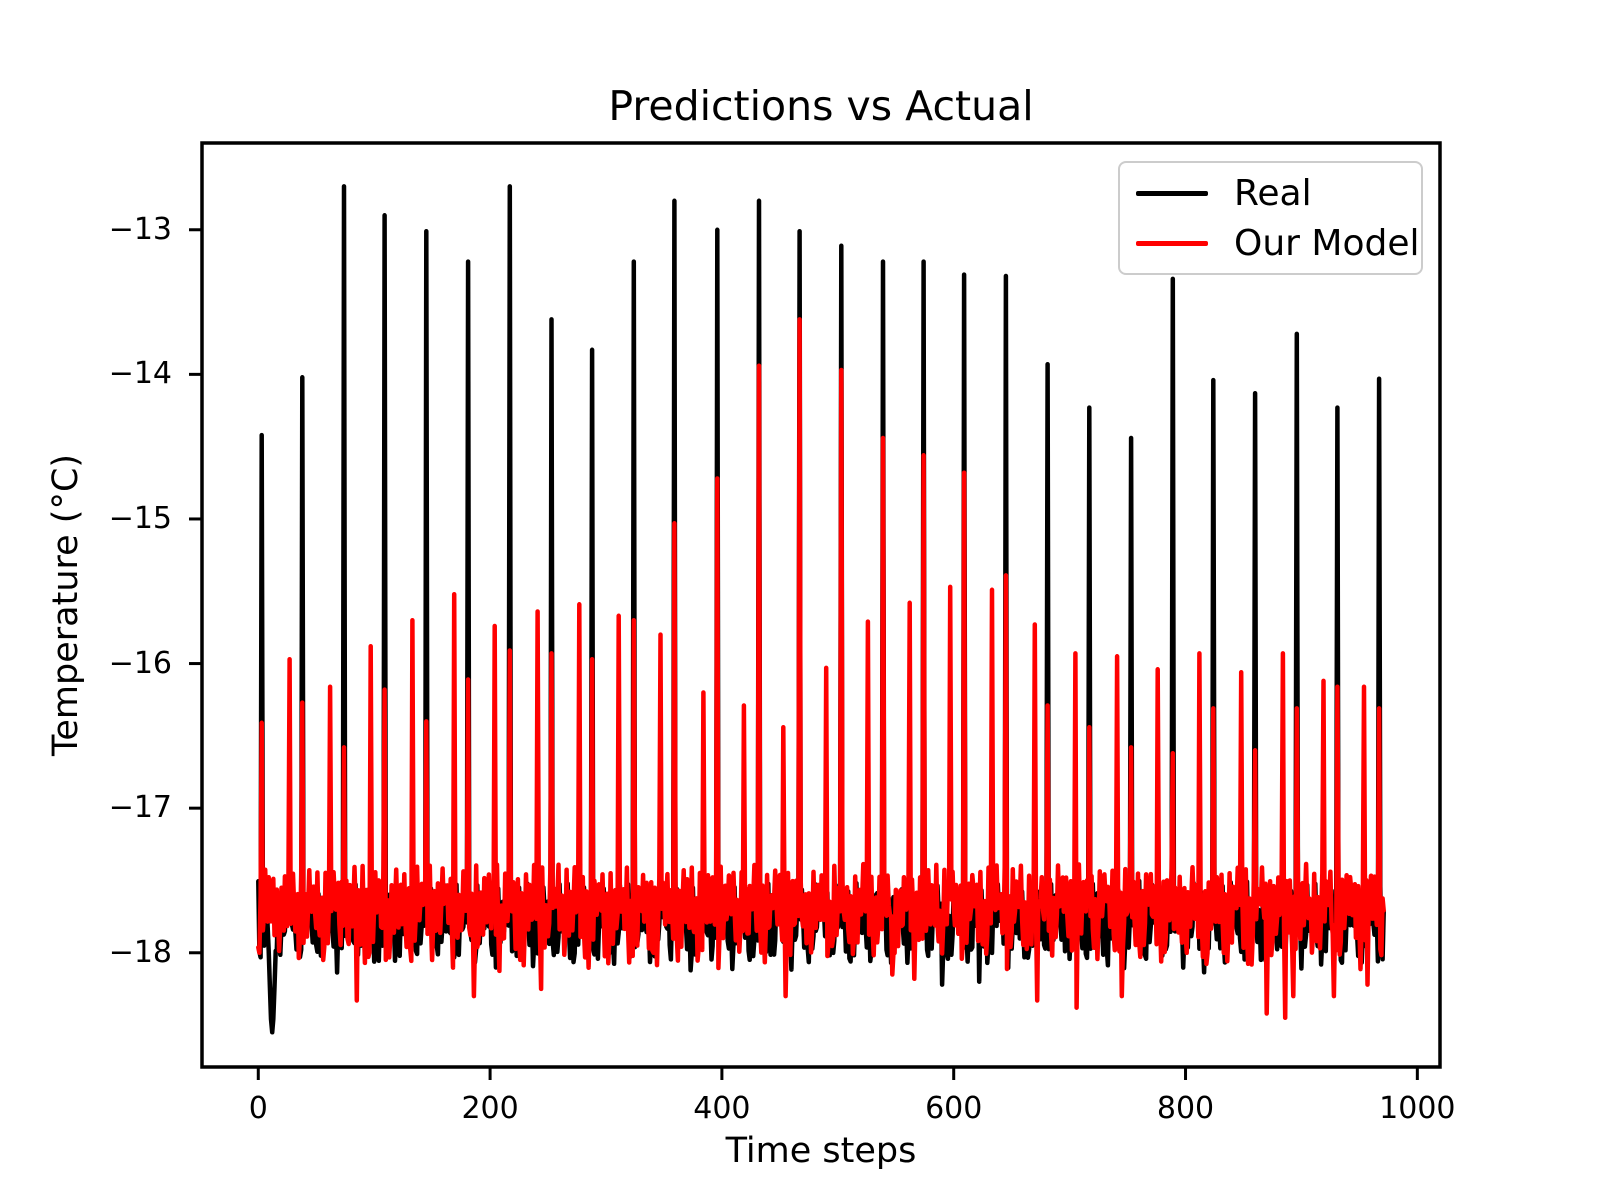  What do you see at coordinates (258, 1108) in the screenshot?
I see `x-tick-label: 0` at bounding box center [258, 1108].